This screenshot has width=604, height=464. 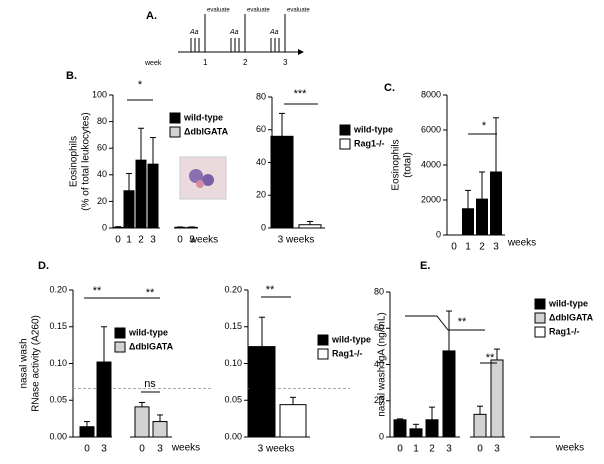 I want to click on y-tick-label: 0.20, so click(x=233, y=289).